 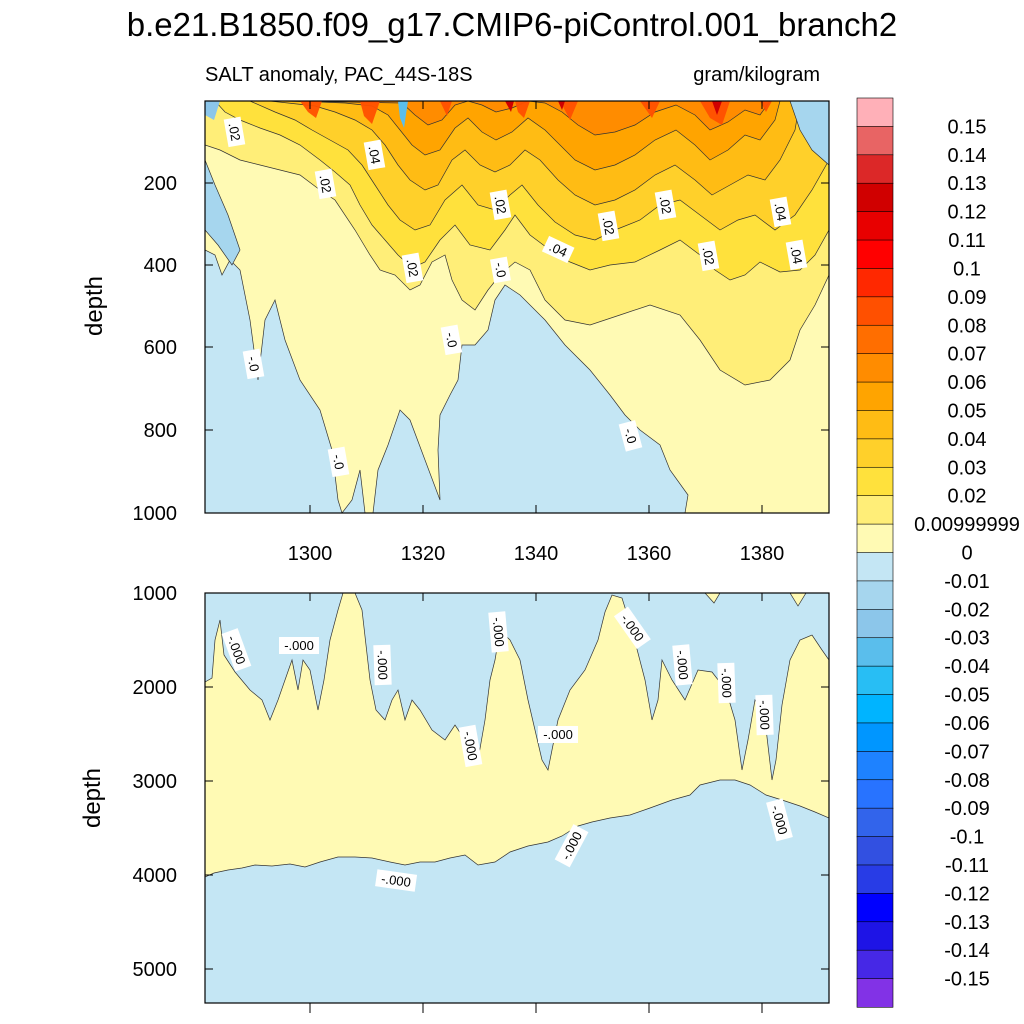 I want to click on lower-ylabel: depth, so click(x=92, y=798).